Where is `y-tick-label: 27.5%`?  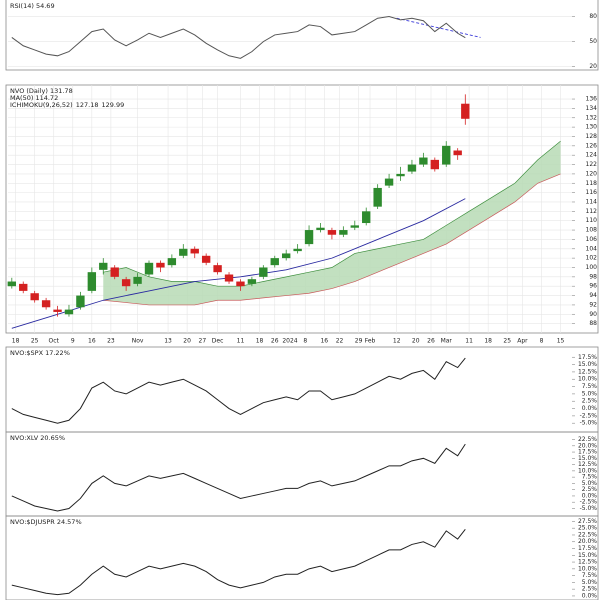
y-tick-label: 27.5% is located at coordinates (587, 521).